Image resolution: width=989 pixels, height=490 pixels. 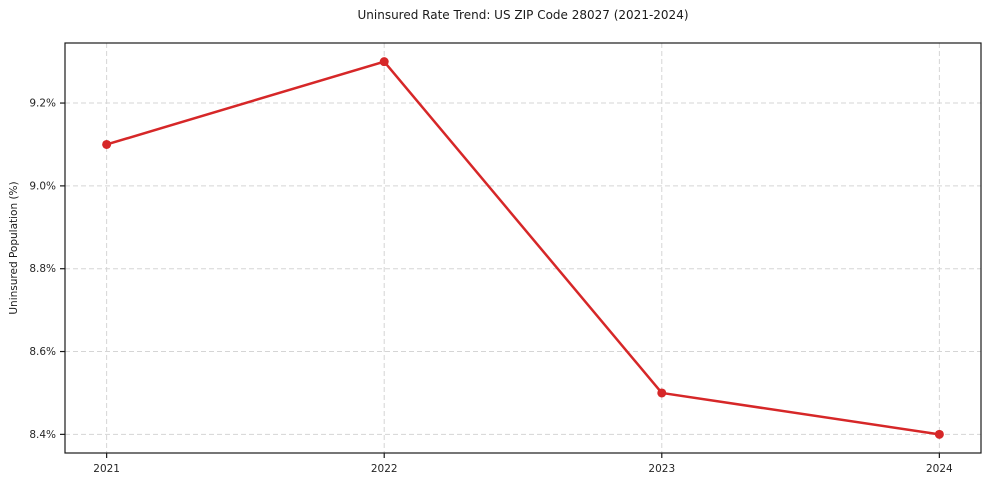 What do you see at coordinates (662, 393) in the screenshot?
I see `data-point-2023` at bounding box center [662, 393].